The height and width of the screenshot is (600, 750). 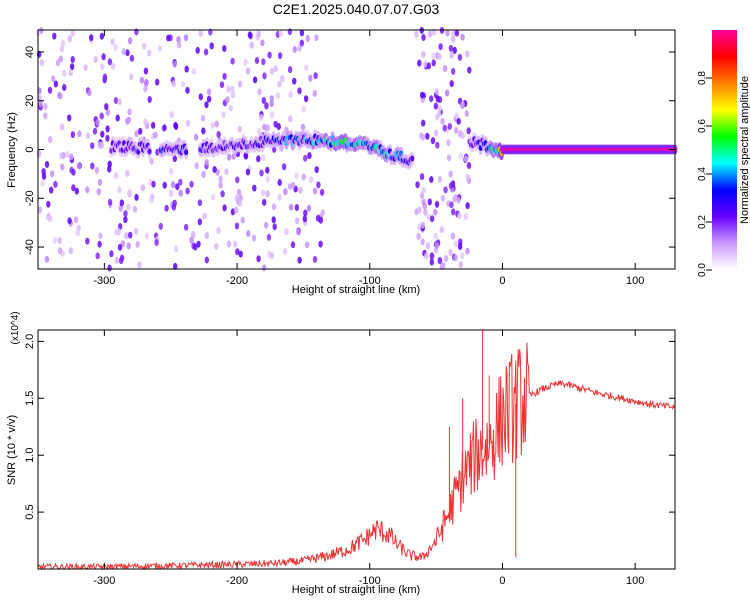 I want to click on spectrogram-y-tick-label: -20, so click(x=30, y=198).